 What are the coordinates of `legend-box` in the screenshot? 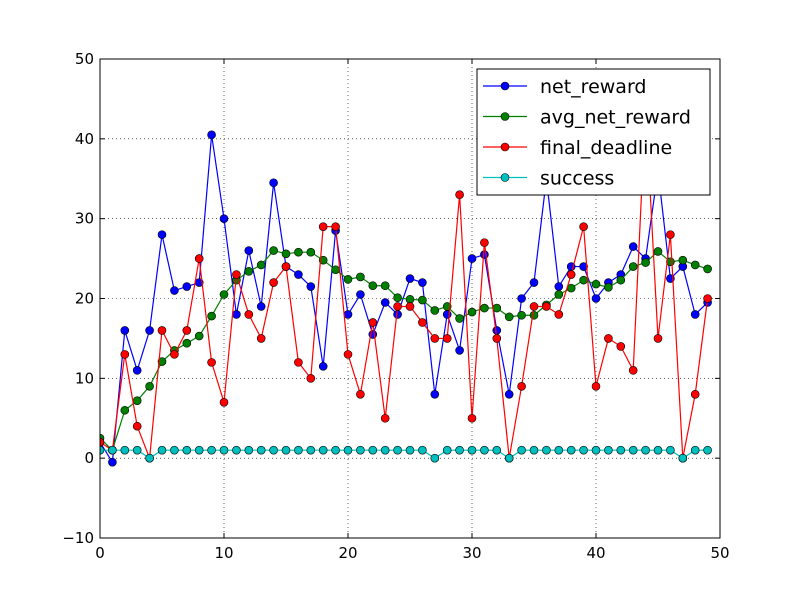 It's located at (593, 132).